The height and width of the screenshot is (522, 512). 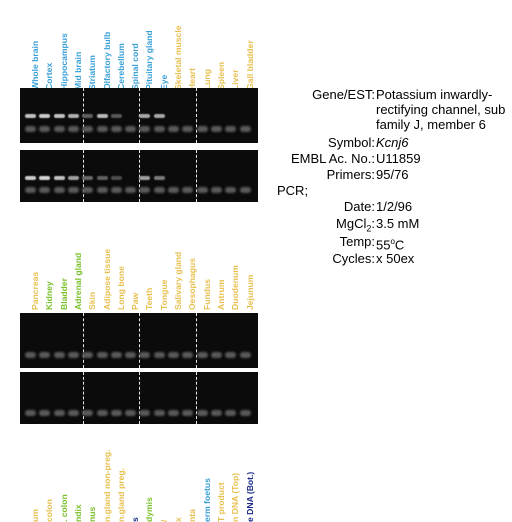 What do you see at coordinates (92, 514) in the screenshot?
I see `lane-label: nus` at bounding box center [92, 514].